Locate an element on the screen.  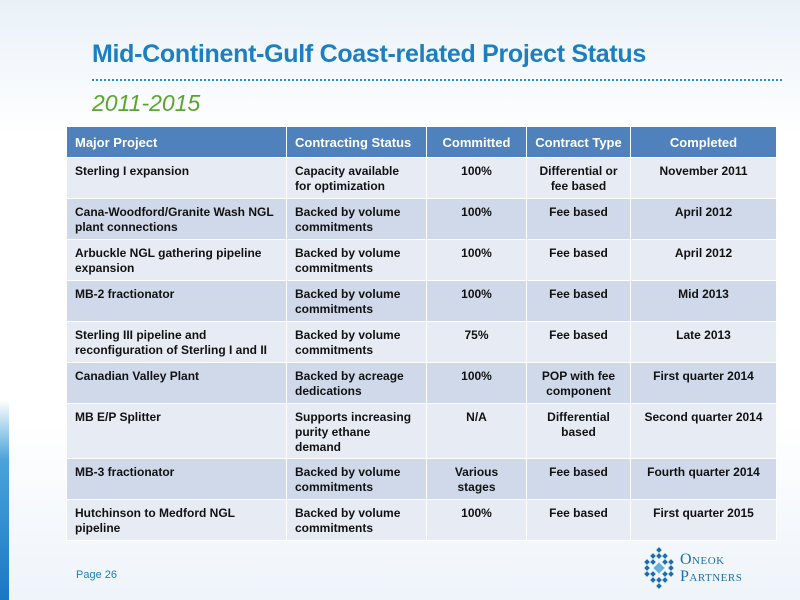
cell-status: Backed by acreage dedications is located at coordinates (356, 383).